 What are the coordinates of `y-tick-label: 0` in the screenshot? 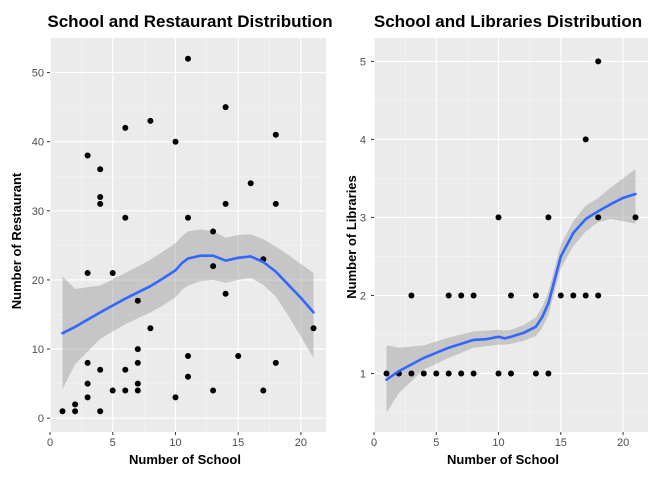 It's located at (41, 419).